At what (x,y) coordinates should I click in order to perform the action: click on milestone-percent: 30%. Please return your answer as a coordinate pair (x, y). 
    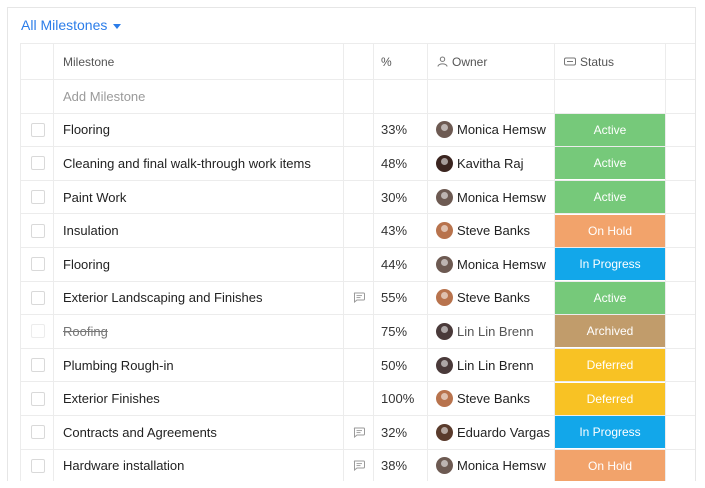
    Looking at the image, I should click on (394, 197).